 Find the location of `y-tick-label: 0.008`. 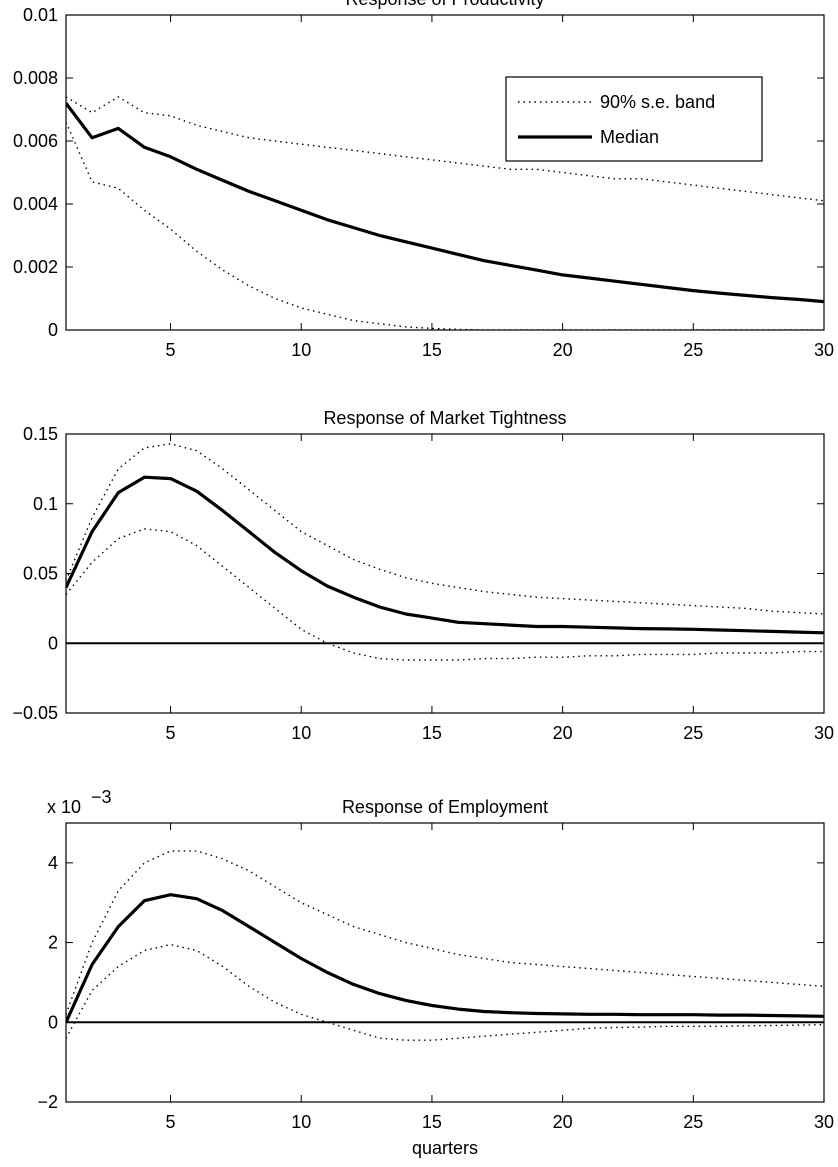

y-tick-label: 0.008 is located at coordinates (35, 78).